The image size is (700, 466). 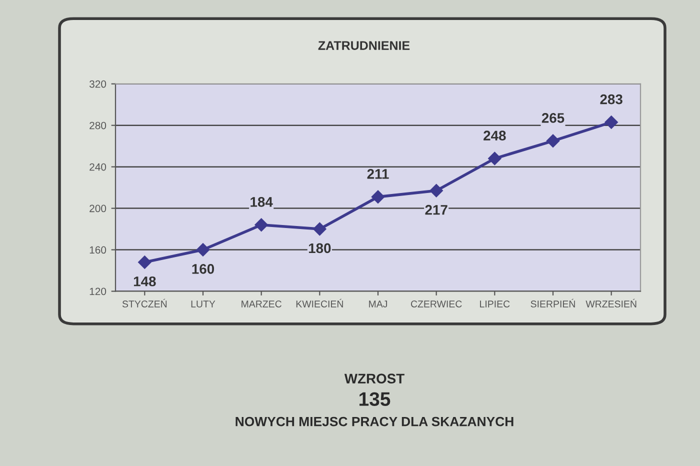 I want to click on x-tick-label: CZERWIEC, so click(x=436, y=304).